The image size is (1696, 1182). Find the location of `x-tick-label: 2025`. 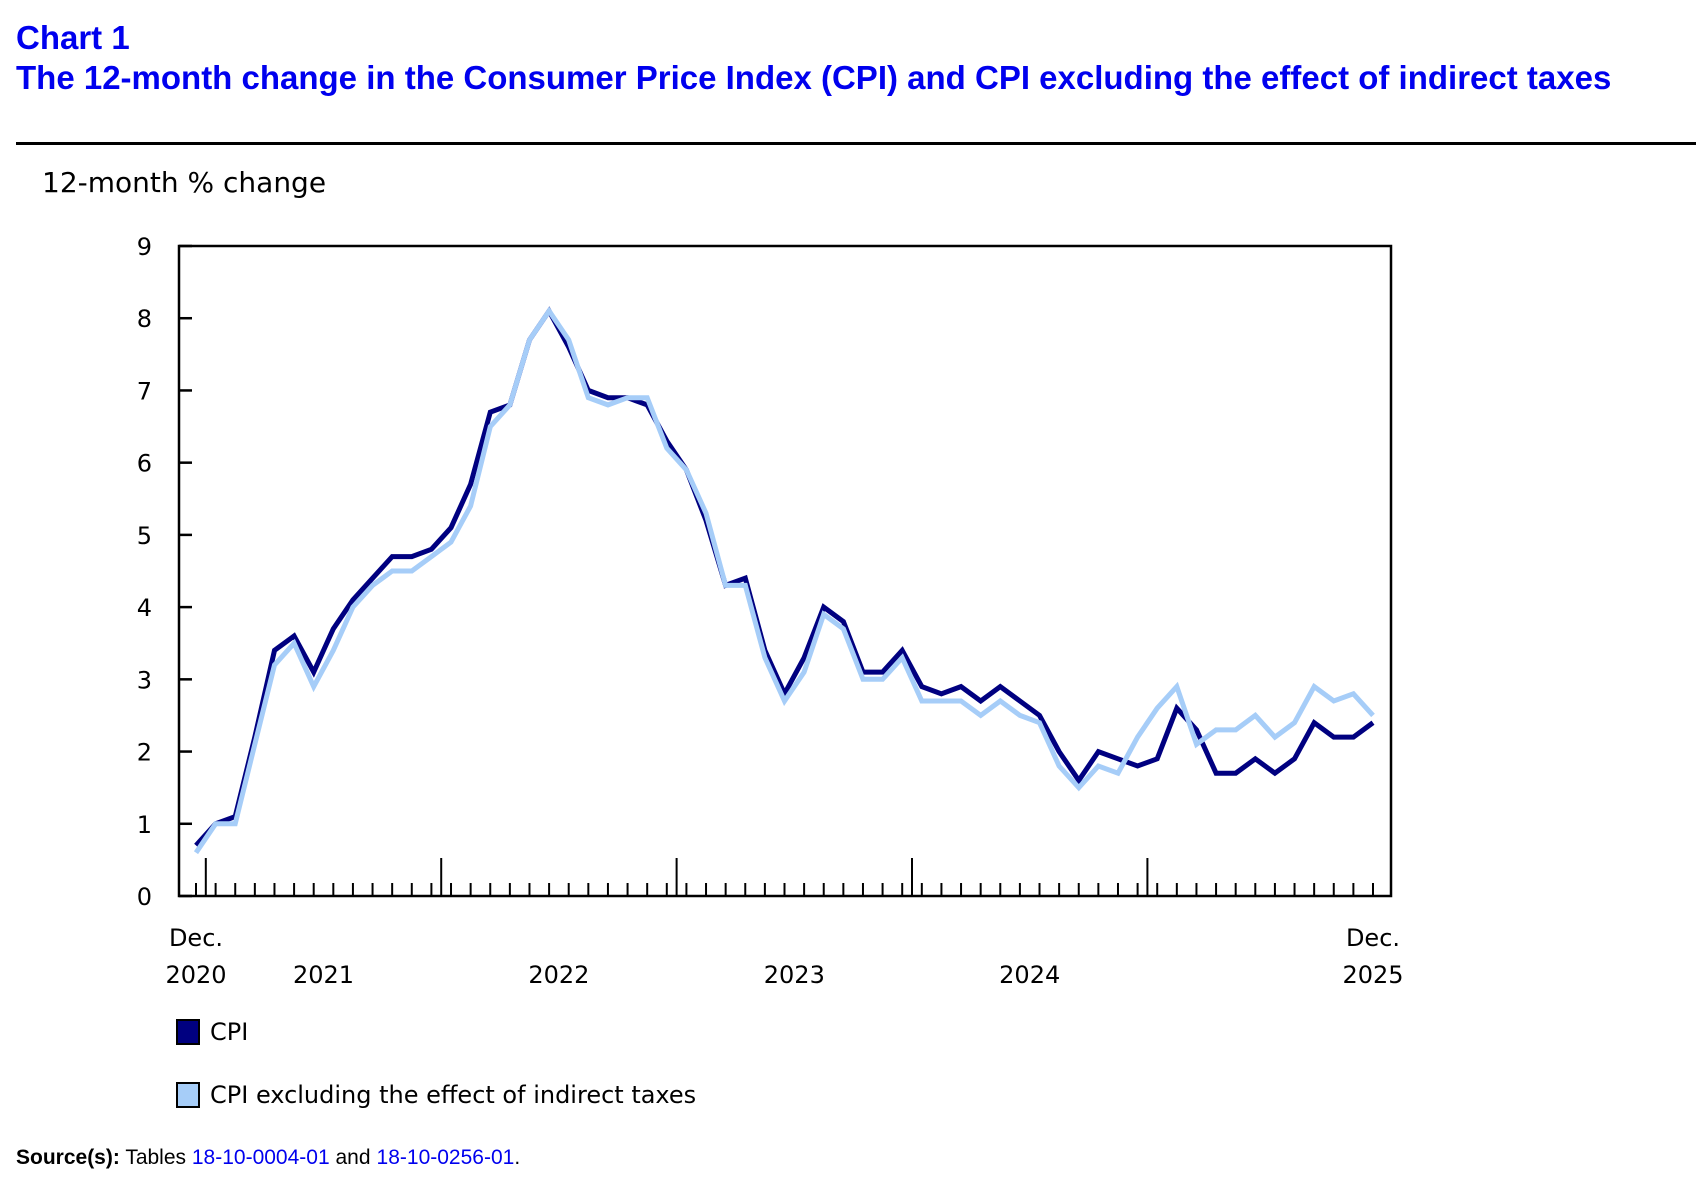

x-tick-label: 2025 is located at coordinates (1372, 975).